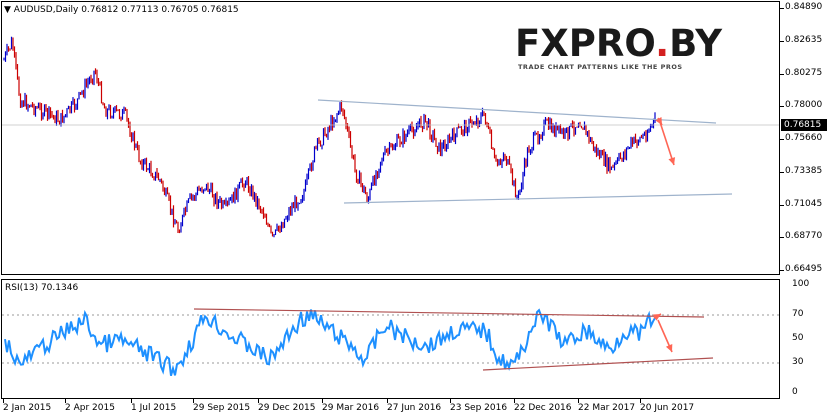 The width and height of the screenshot is (830, 420). Describe the element at coordinates (449, 313) in the screenshot. I see `rsi-upper-trendline` at that location.